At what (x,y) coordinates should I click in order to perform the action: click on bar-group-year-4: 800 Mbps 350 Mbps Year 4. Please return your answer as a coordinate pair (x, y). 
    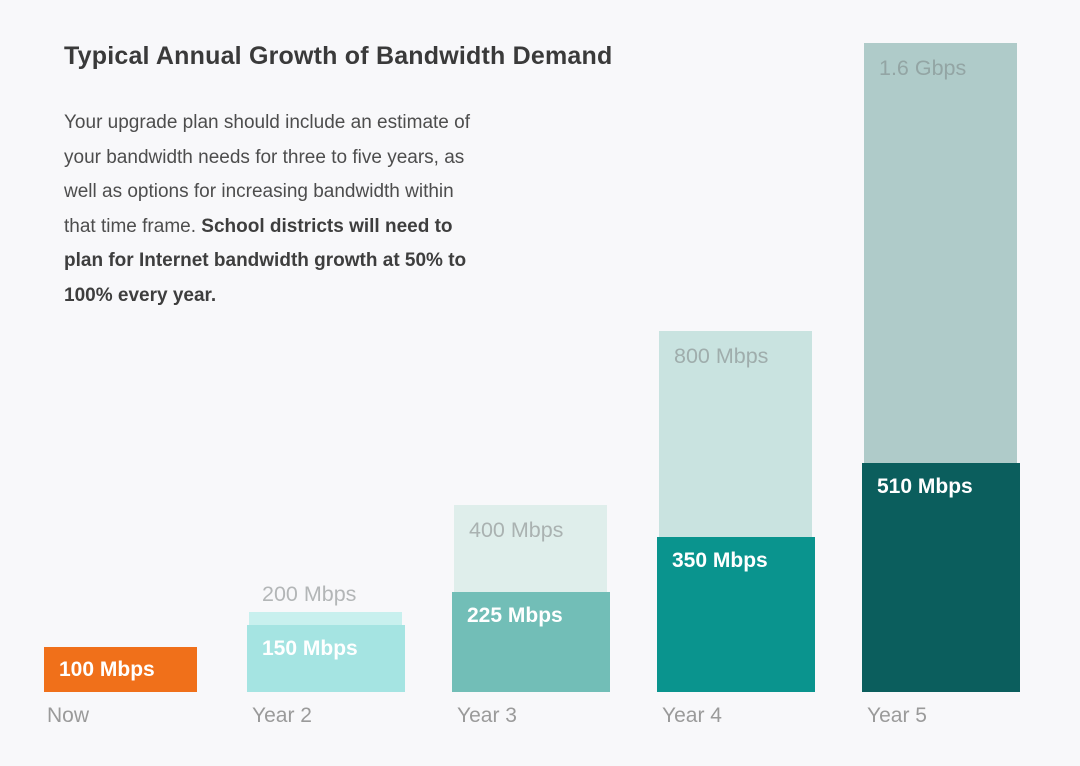
    Looking at the image, I should click on (736, 383).